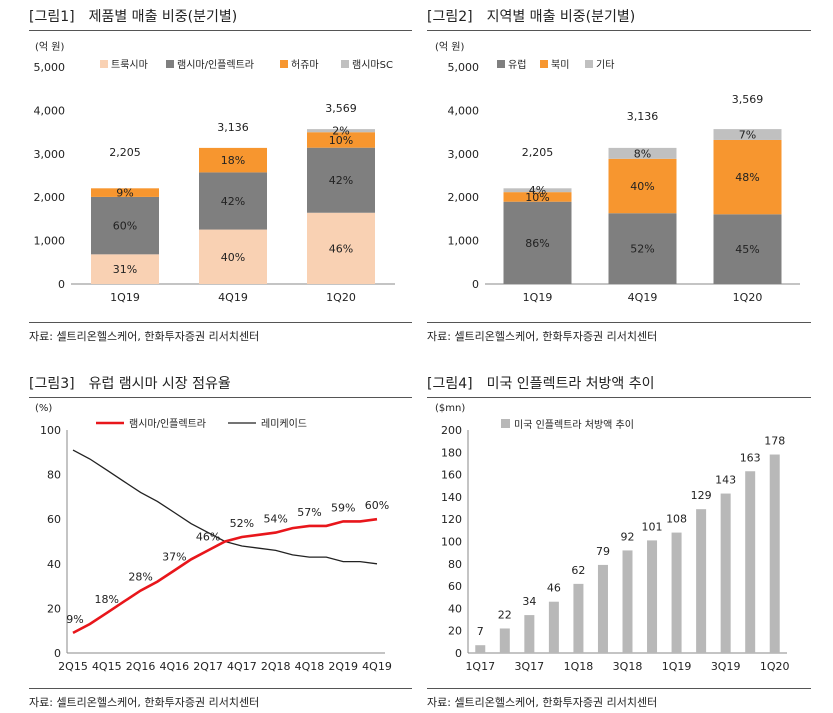  I want to click on data-label: 4%, so click(537, 190).